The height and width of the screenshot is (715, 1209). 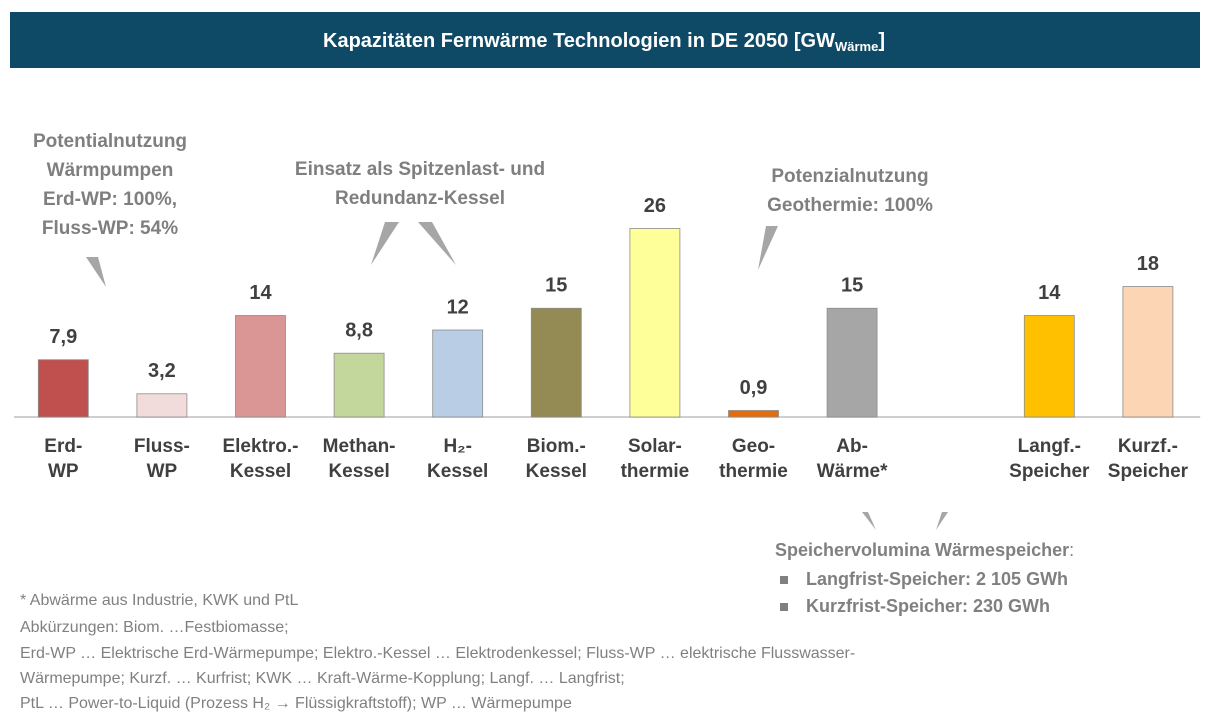 What do you see at coordinates (110, 199) in the screenshot?
I see `annotation: Erd-WP: 100%,` at bounding box center [110, 199].